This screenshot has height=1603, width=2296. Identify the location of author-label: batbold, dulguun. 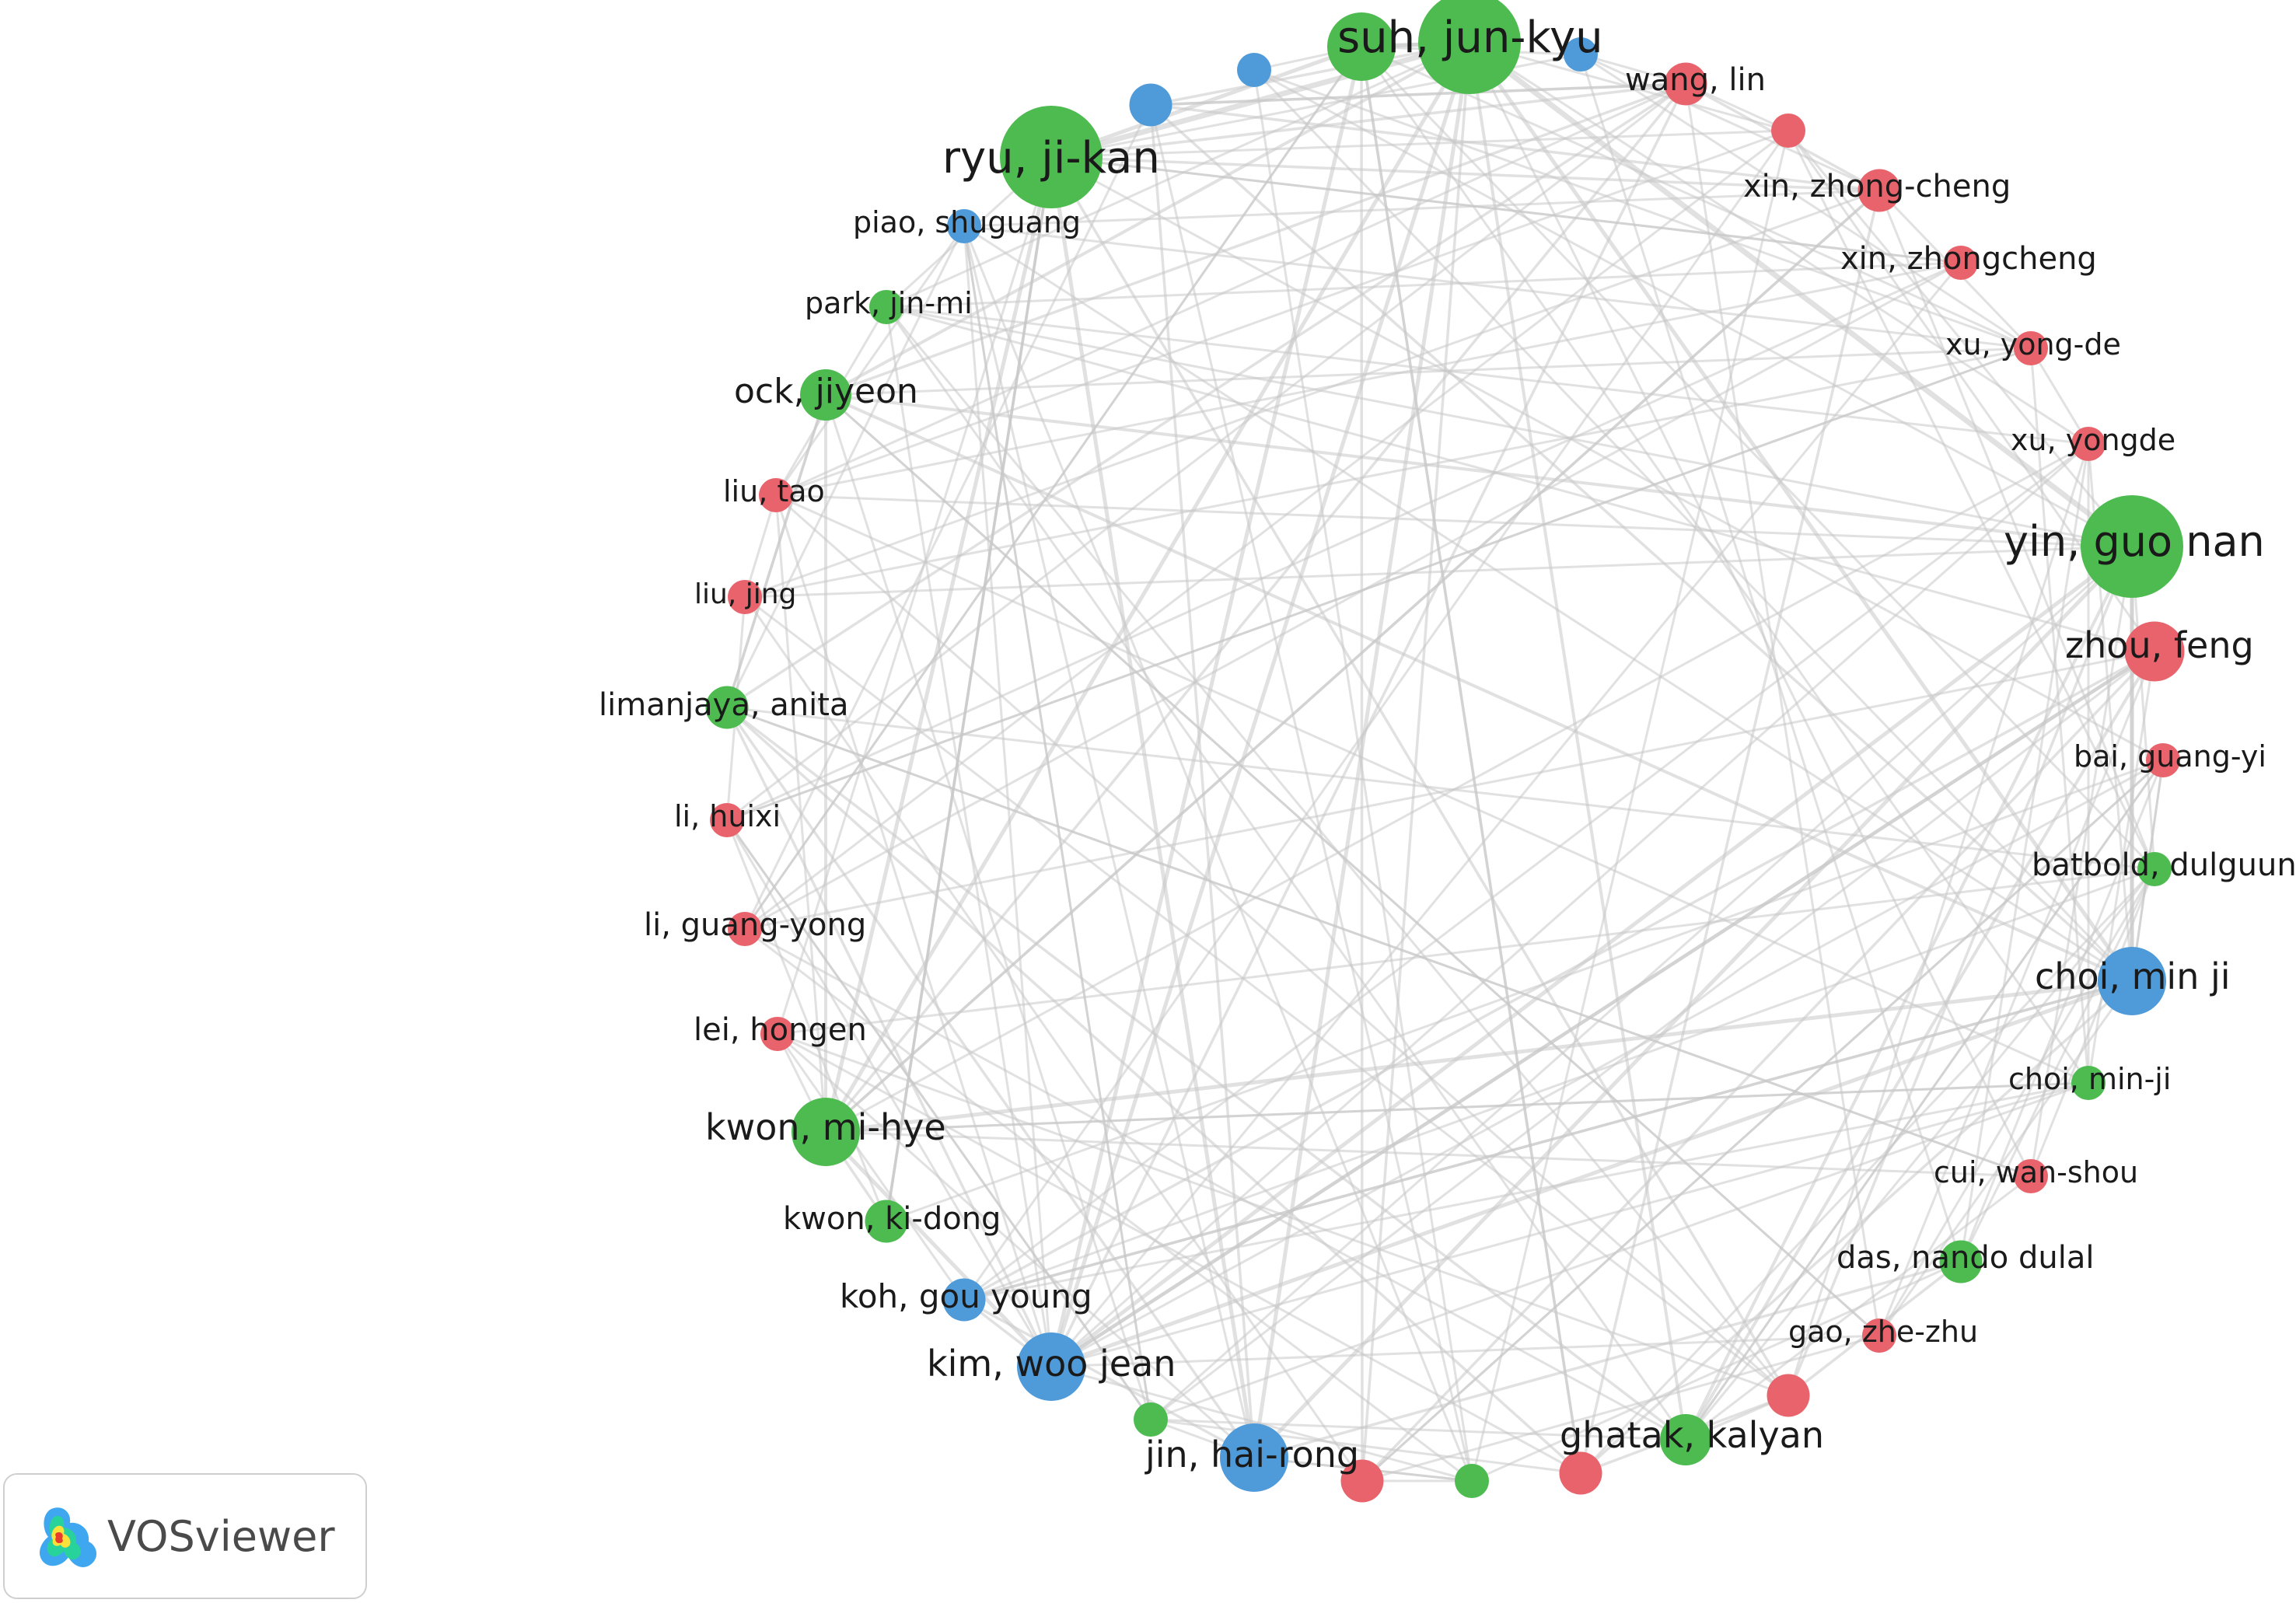
(2164, 865).